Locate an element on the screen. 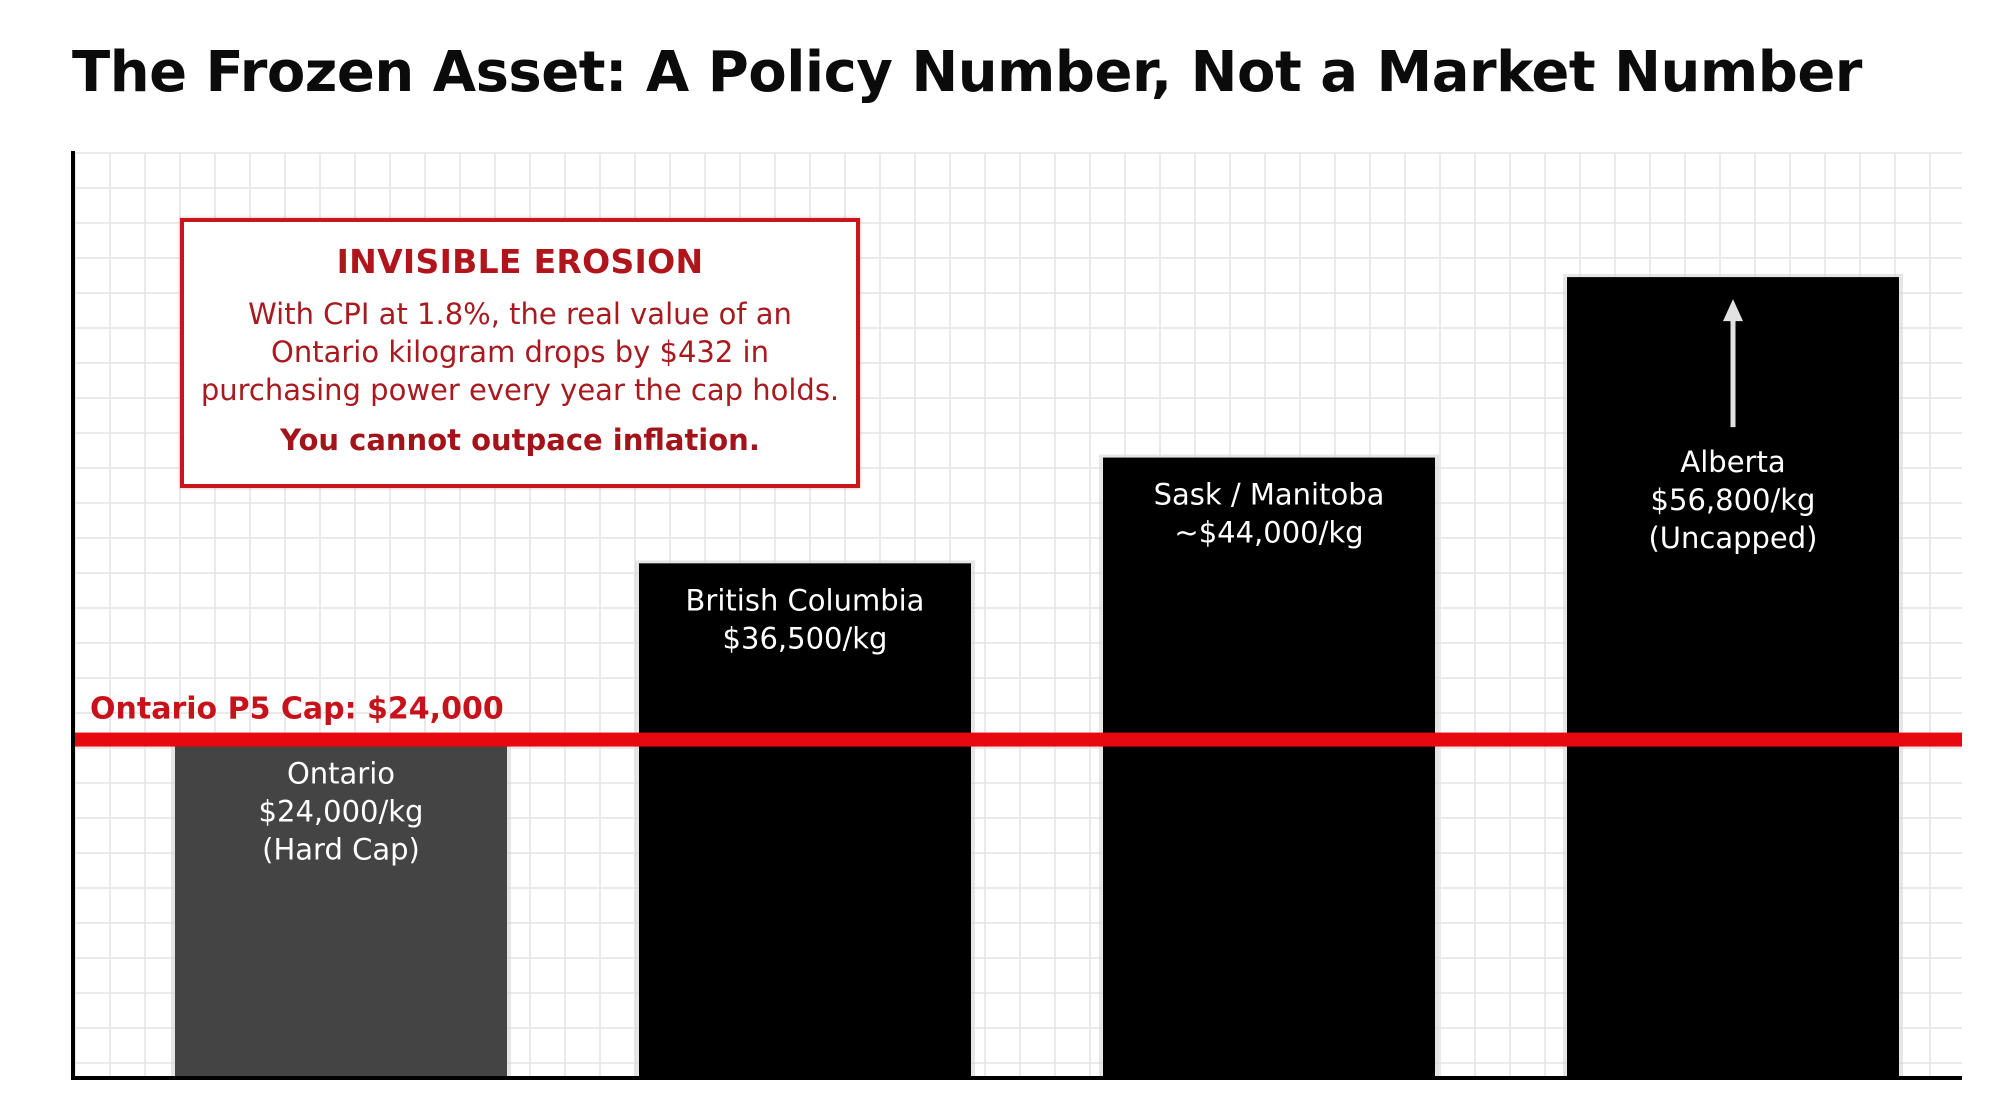 This screenshot has width=2000, height=1116. cap-line-label: Ontario P5 Cap: $24,000 is located at coordinates (297, 709).